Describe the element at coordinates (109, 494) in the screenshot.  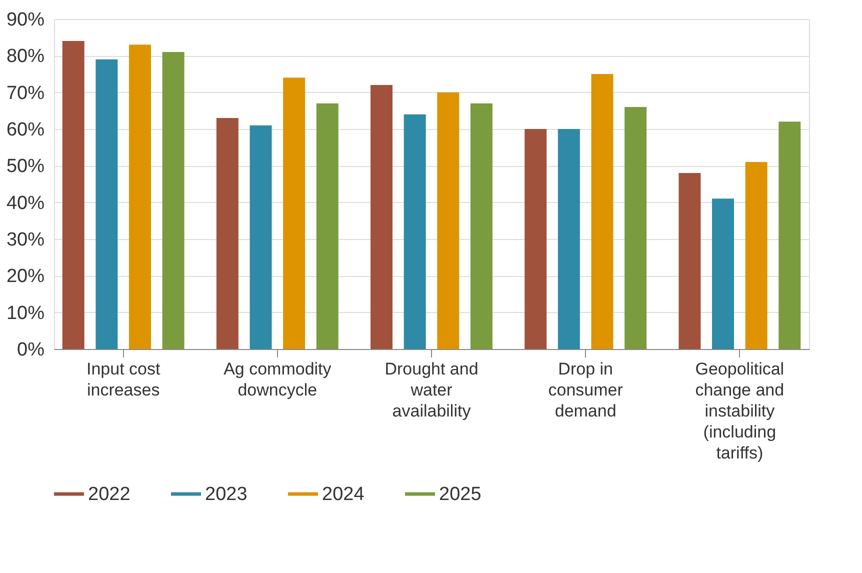
I see `legend-label: 2022` at that location.